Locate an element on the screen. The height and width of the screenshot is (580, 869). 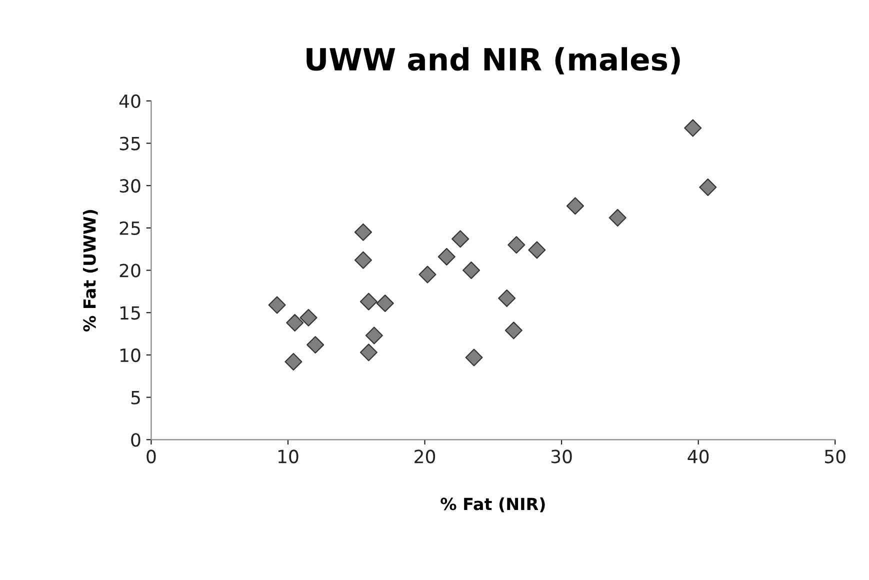
x-tick-label: 10 is located at coordinates (288, 457).